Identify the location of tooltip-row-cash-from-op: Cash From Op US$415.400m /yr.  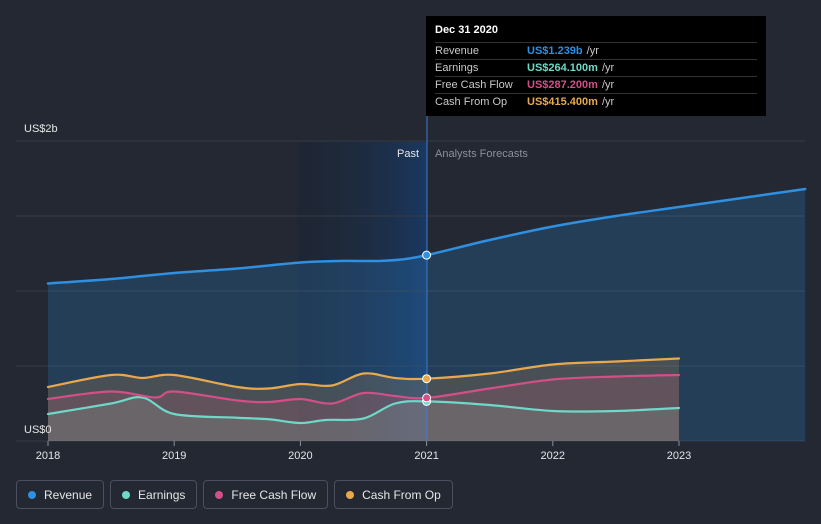
(596, 101).